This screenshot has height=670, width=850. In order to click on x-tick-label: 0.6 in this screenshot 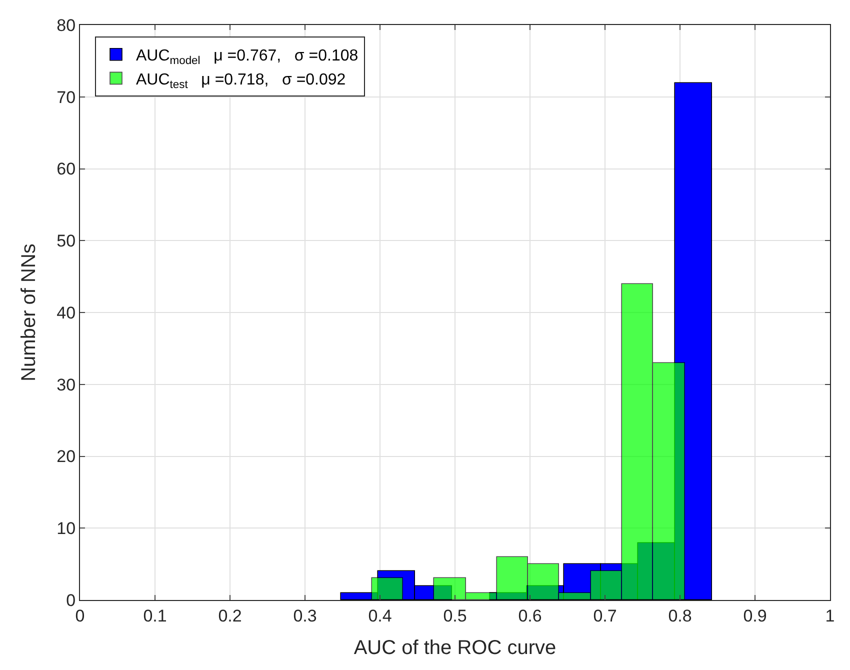, I will do `click(530, 616)`.